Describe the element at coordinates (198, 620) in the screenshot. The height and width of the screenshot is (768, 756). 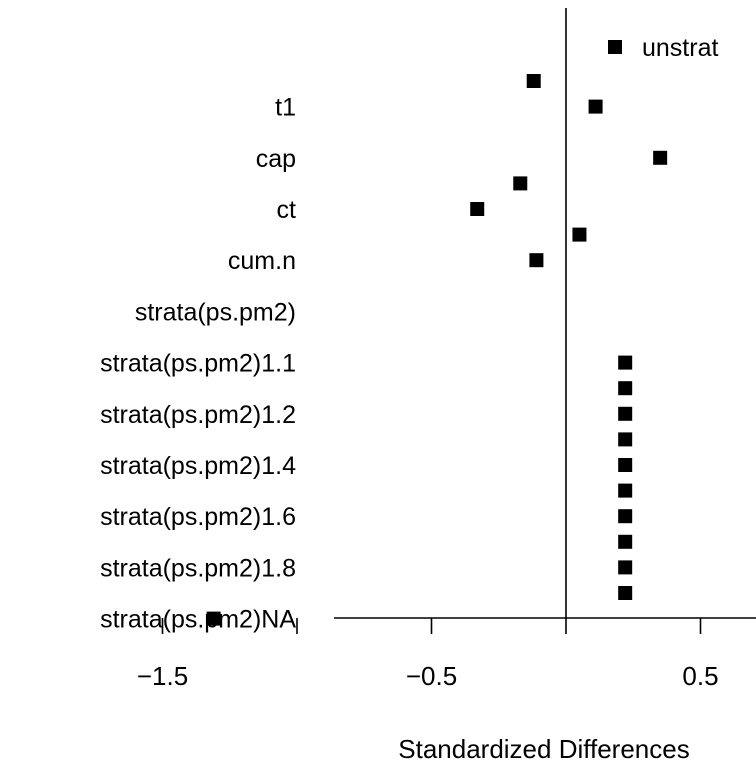
I see `row-label: strata(ps.pm2)NA` at that location.